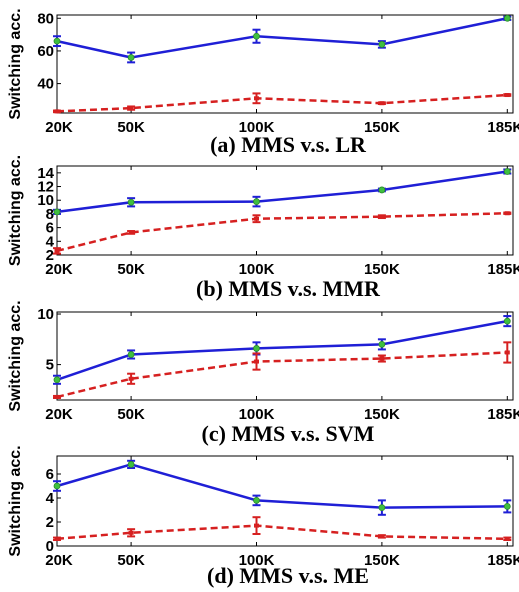  I want to click on y-tick-label: 80, so click(45, 18).